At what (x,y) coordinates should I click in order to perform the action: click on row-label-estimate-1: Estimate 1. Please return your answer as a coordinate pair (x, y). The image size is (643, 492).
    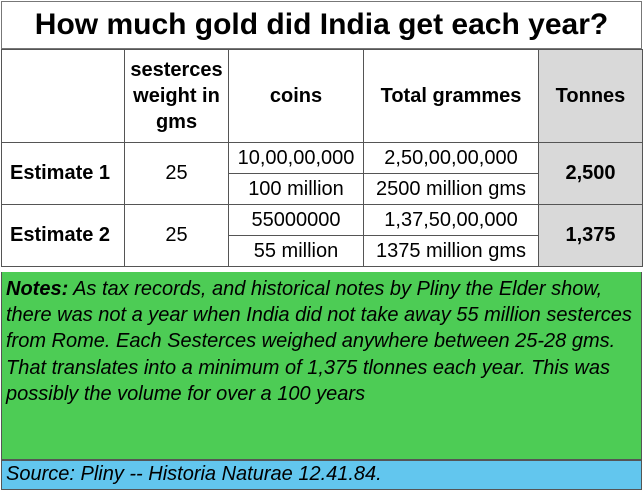
    Looking at the image, I should click on (63, 173).